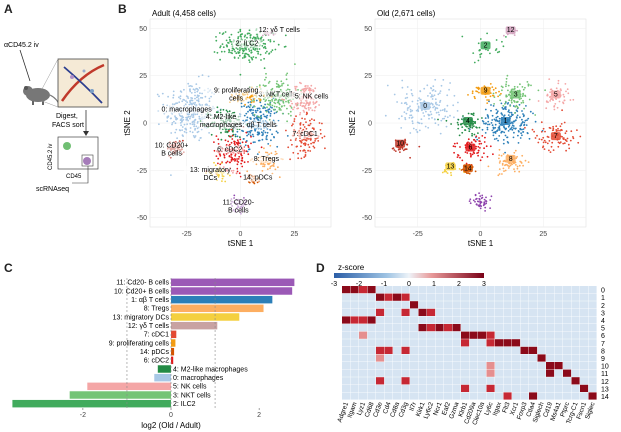 The height and width of the screenshot is (432, 621). Describe the element at coordinates (556, 136) in the screenshot. I see `cluster-7-label: 7` at that location.